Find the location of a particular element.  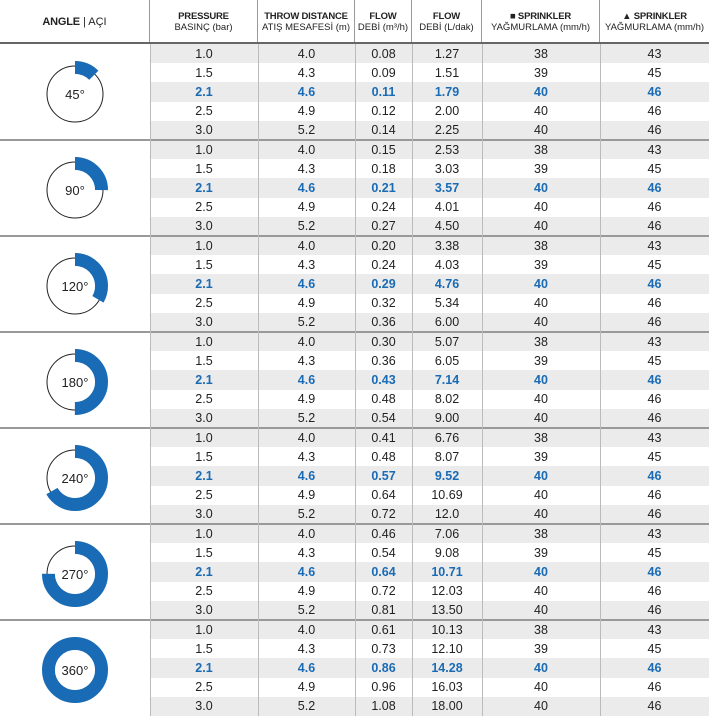

angle-icon: 45° is located at coordinates (75, 94).